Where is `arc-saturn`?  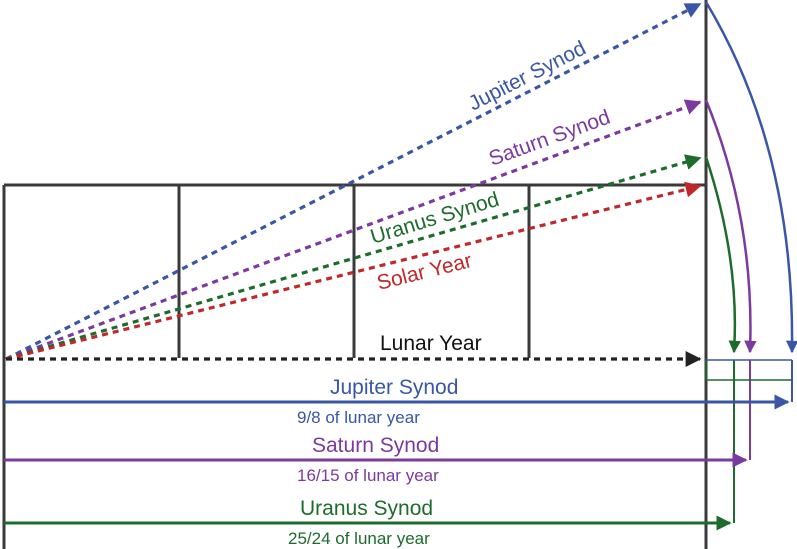
arc-saturn is located at coordinates (730, 226).